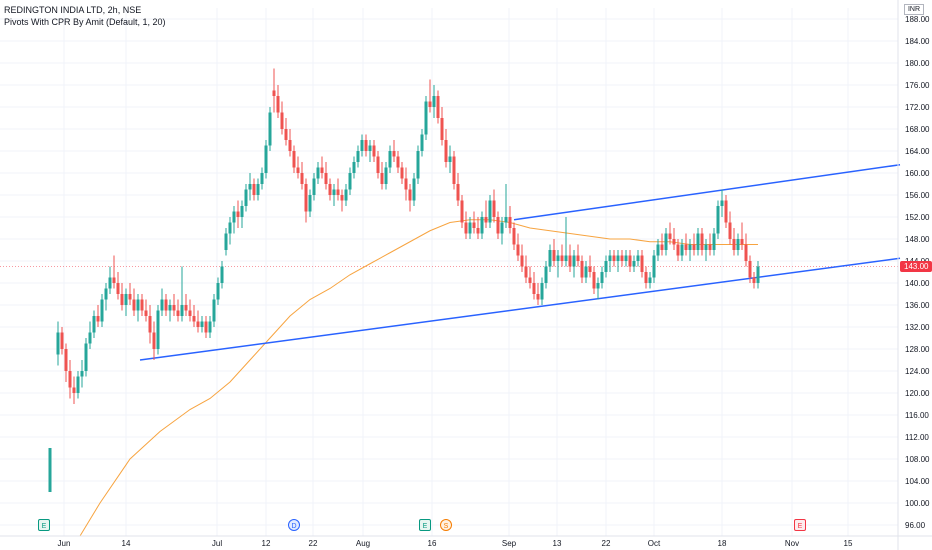  What do you see at coordinates (707, 192) in the screenshot?
I see `trendline` at bounding box center [707, 192].